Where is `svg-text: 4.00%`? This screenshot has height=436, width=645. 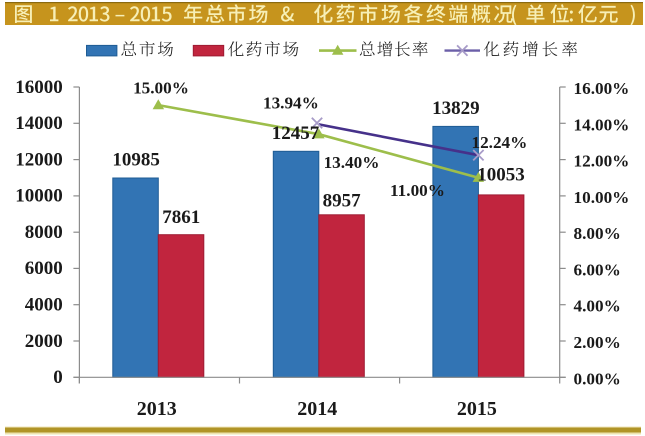 svg-text: 4.00% is located at coordinates (597, 306).